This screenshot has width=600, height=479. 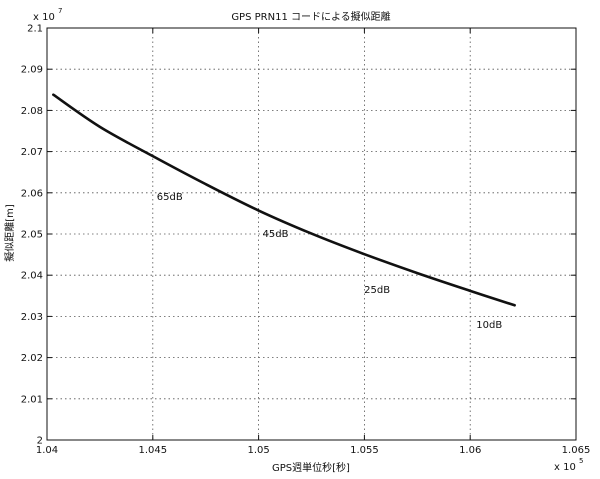 What do you see at coordinates (364, 450) in the screenshot?
I see `x-tick-label: 1.055` at bounding box center [364, 450].